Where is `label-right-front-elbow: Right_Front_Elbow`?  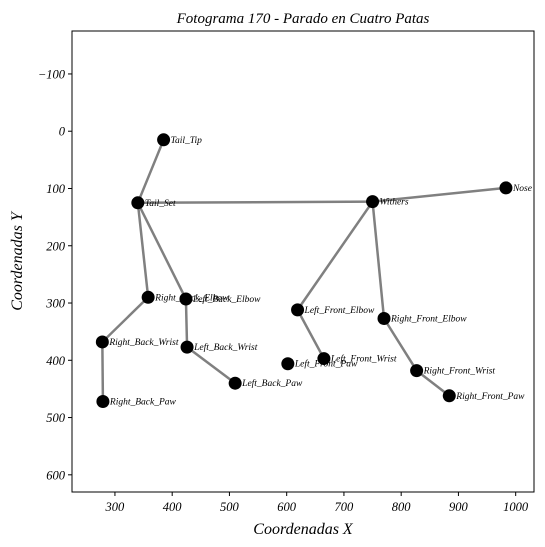 label-right-front-elbow: Right_Front_Elbow is located at coordinates (428, 319).